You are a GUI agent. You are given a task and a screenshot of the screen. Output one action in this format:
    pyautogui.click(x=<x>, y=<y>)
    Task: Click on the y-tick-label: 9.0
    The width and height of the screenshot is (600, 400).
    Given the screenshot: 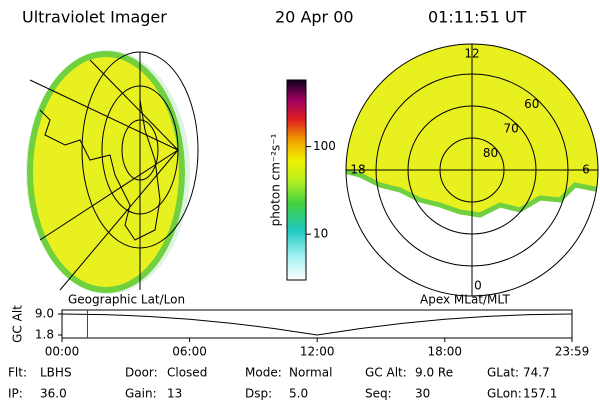 What is the action you would take?
    pyautogui.click(x=44, y=314)
    